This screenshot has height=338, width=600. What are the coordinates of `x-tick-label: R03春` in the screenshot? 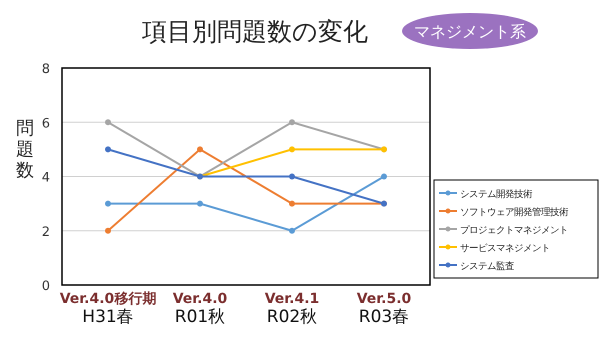 It's located at (384, 317).